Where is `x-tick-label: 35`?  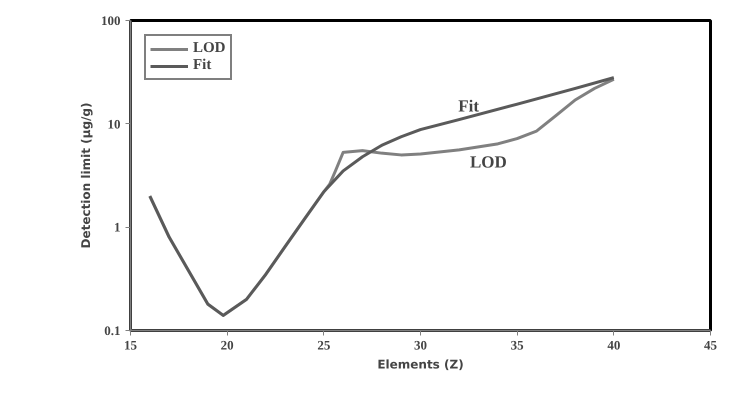
x-tick-label: 35 is located at coordinates (517, 345).